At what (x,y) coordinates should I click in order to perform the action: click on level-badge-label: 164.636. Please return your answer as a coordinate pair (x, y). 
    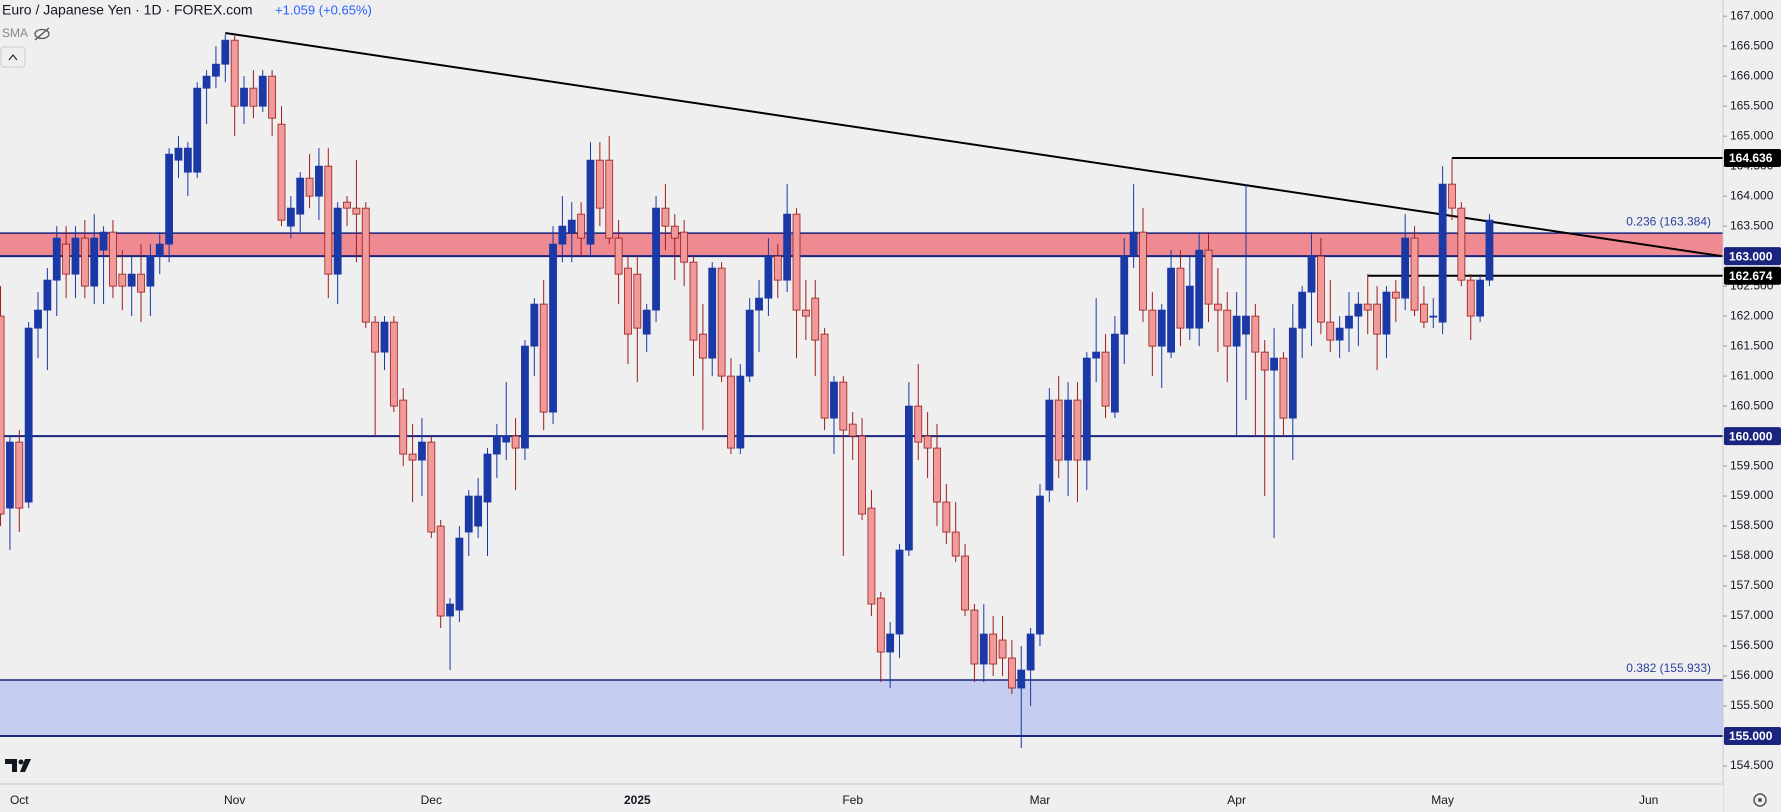
    Looking at the image, I should click on (1751, 158).